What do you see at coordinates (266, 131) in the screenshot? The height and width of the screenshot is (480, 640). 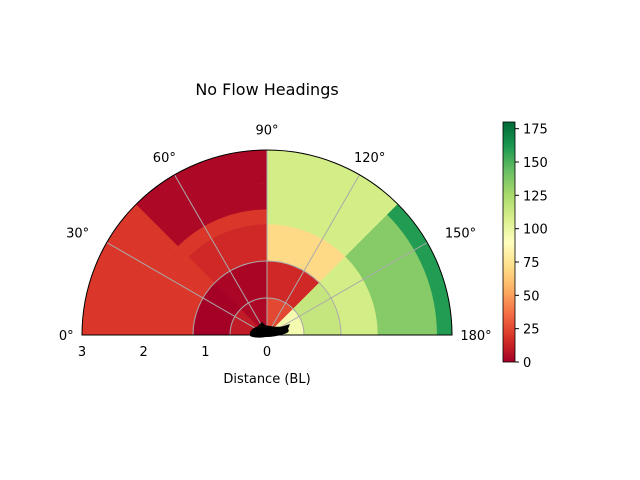 I see `theta-tick-label: 90°` at bounding box center [266, 131].